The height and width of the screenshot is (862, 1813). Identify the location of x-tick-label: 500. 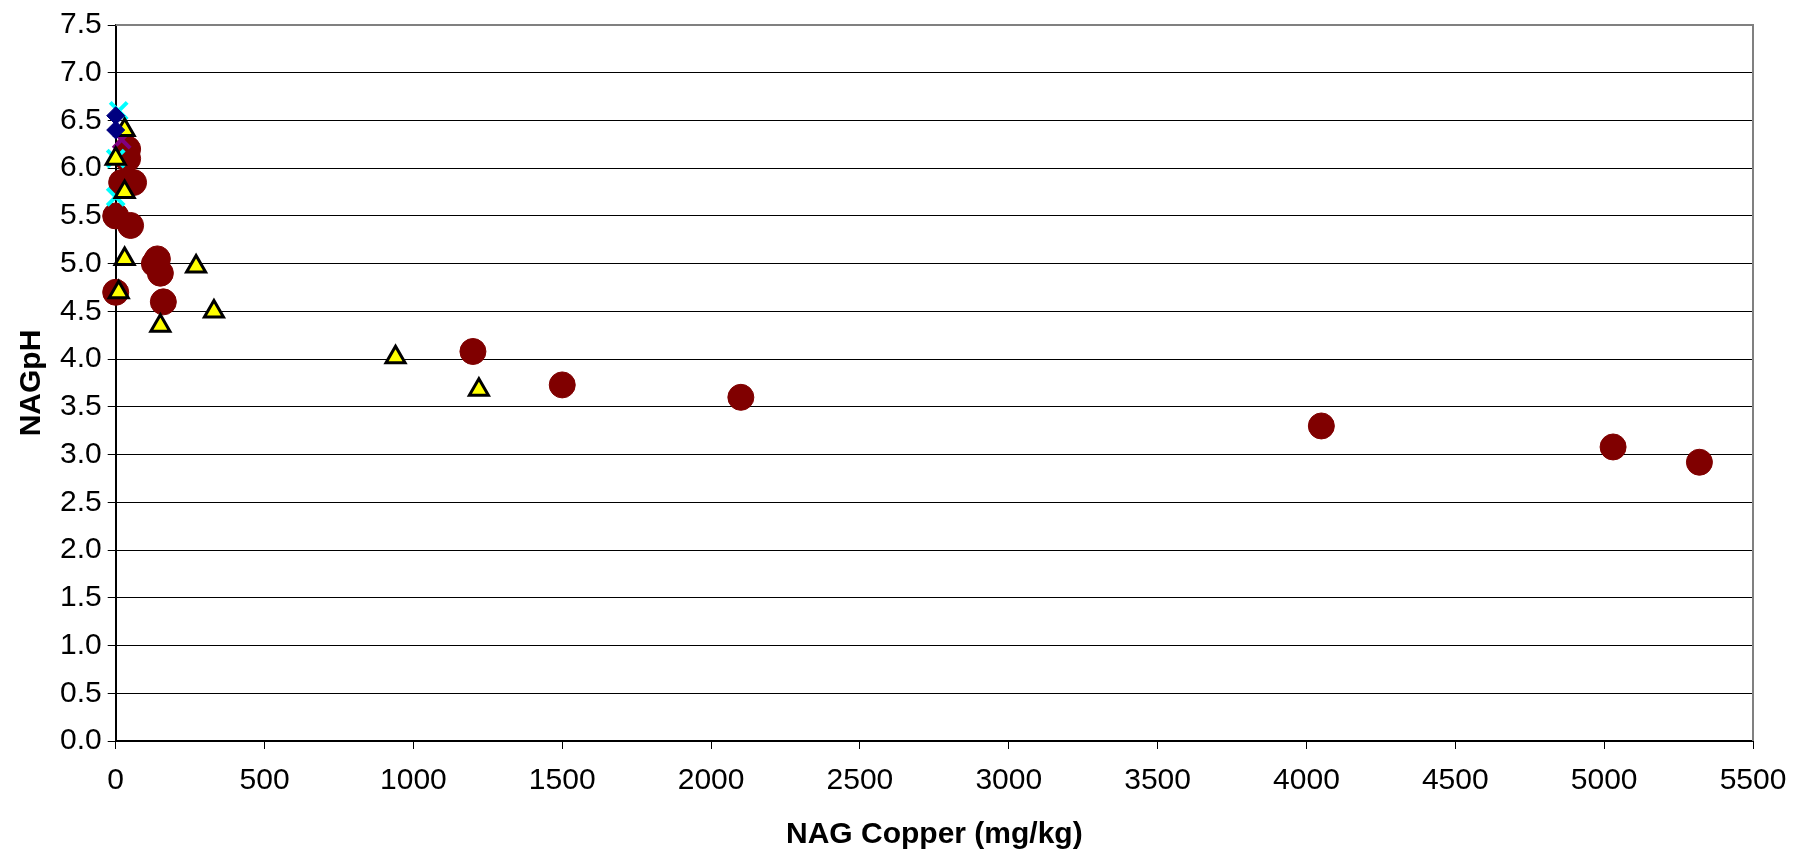
(264, 779).